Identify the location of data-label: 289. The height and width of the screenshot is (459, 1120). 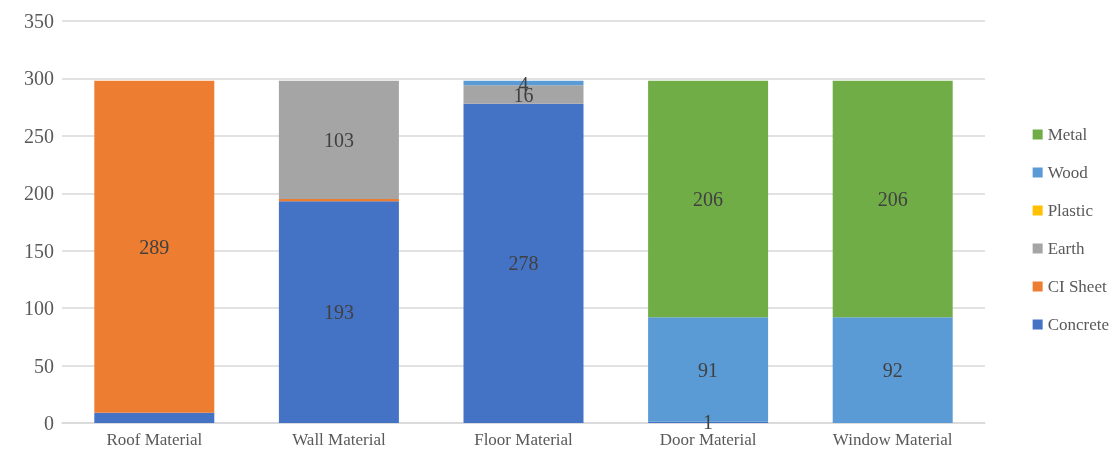
(154, 246).